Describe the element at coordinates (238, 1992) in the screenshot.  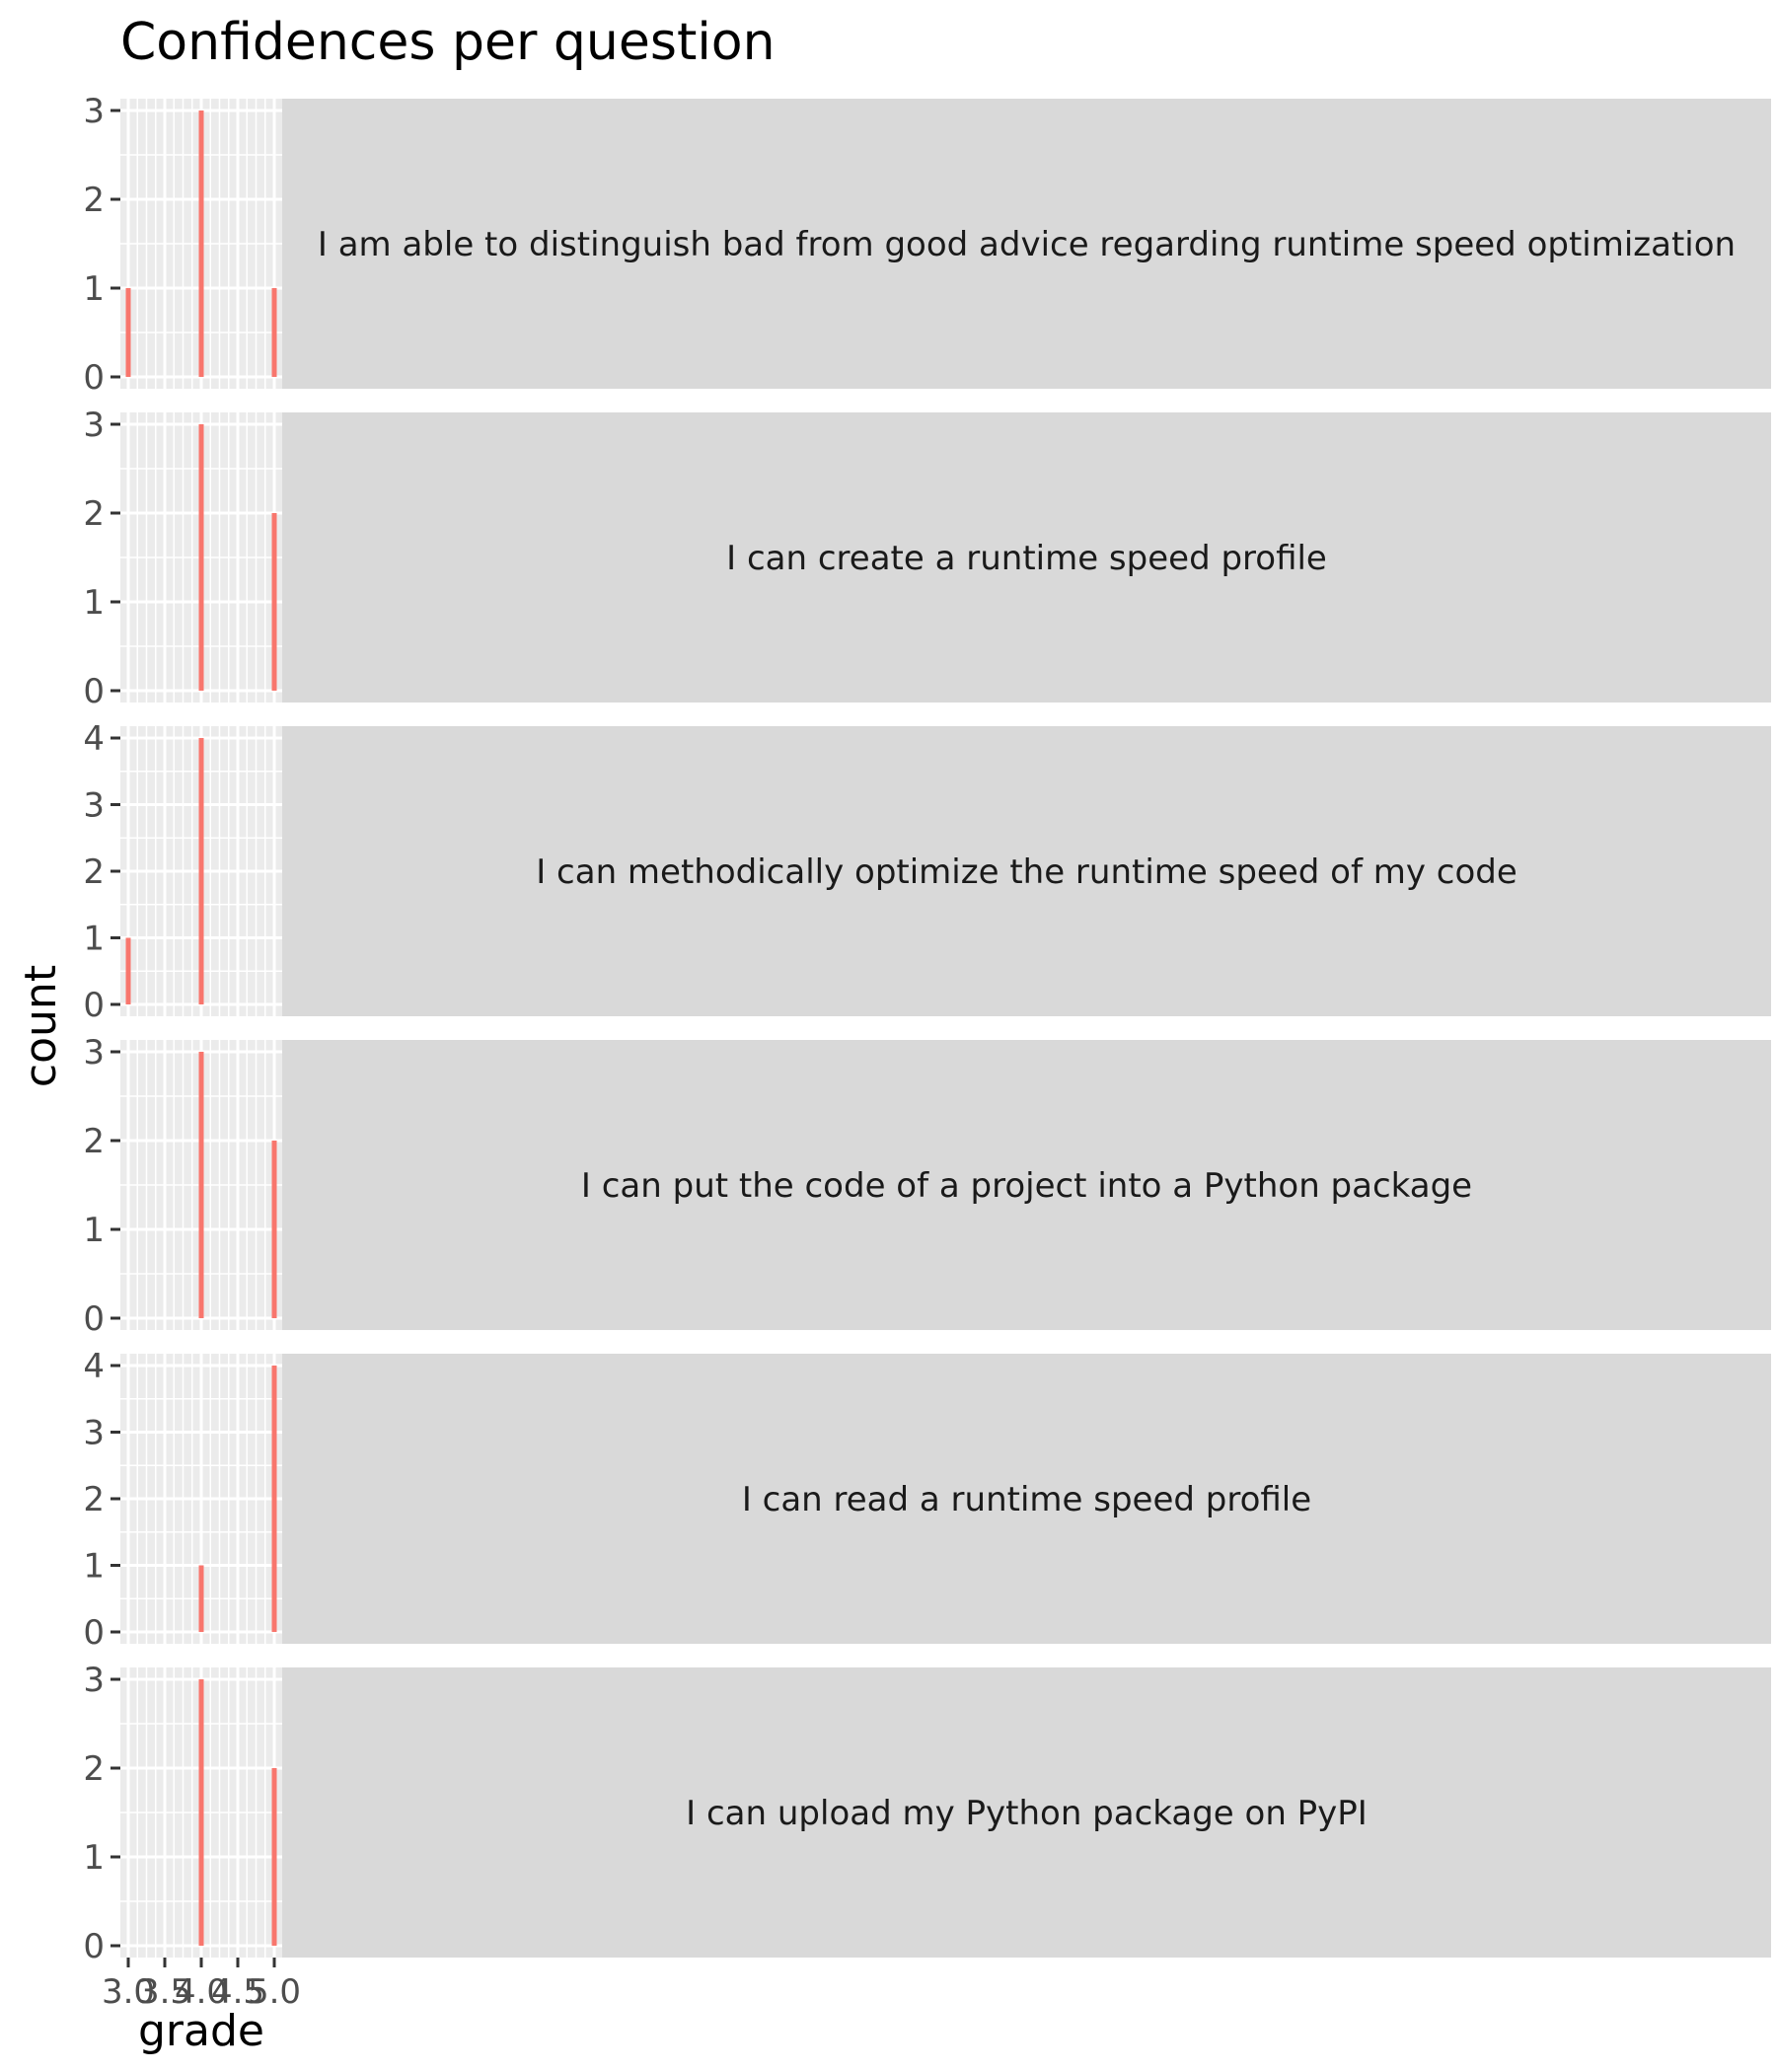
I see `x-tick-label: 4.5` at that location.